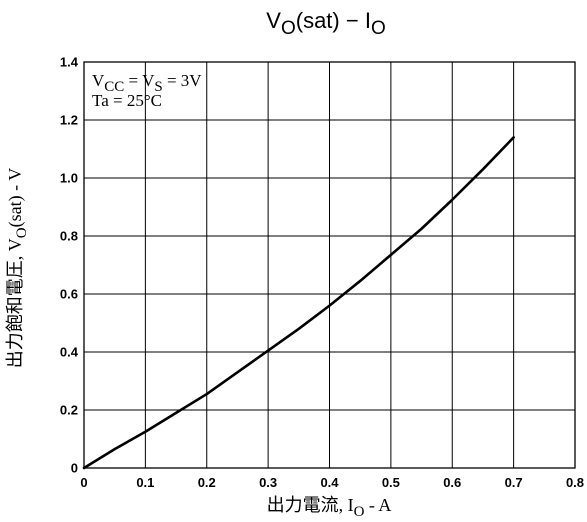 This screenshot has width=587, height=522. I want to click on condition-ta: Ta = 25°C, so click(127, 100).